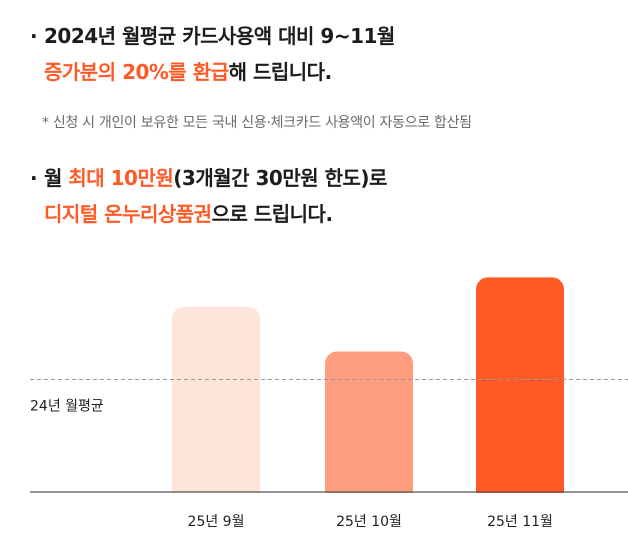 Image resolution: width=628 pixels, height=543 pixels. I want to click on headline-1-line-1: 2024년 월평균 카드사용액 대비 9~11월, so click(219, 36).